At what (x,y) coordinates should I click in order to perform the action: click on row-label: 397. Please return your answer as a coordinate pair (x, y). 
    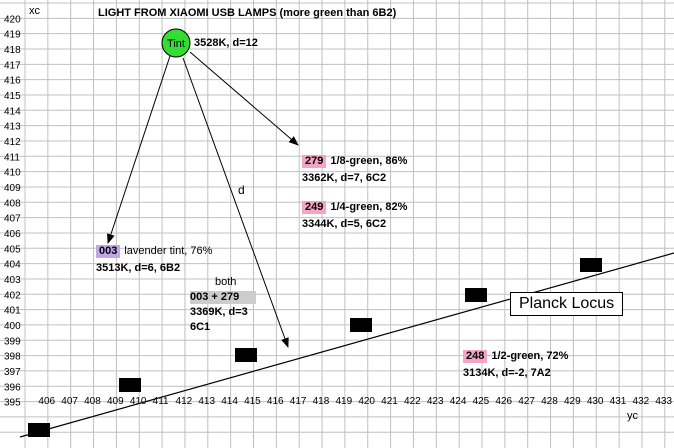
    Looking at the image, I should click on (12, 372).